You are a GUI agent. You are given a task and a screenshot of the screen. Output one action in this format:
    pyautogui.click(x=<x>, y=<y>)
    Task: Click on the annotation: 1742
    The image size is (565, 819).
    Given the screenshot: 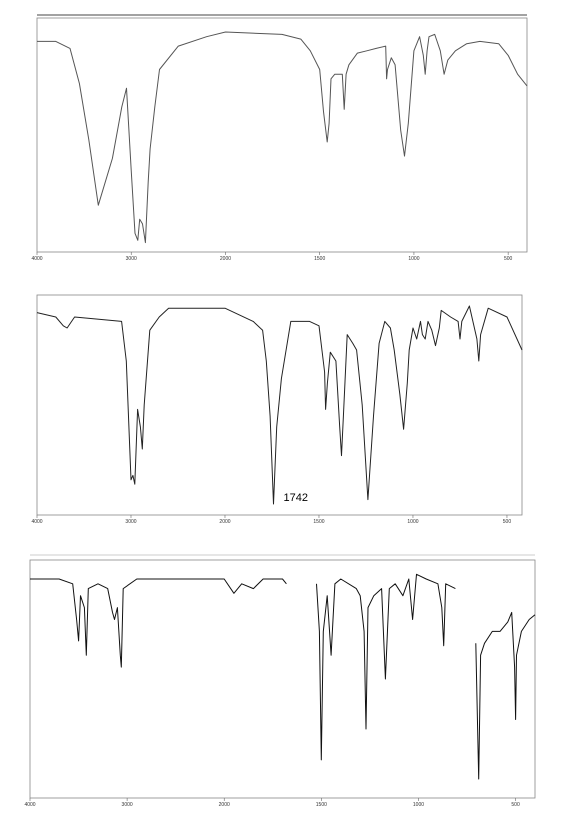 What is the action you would take?
    pyautogui.click(x=295, y=498)
    